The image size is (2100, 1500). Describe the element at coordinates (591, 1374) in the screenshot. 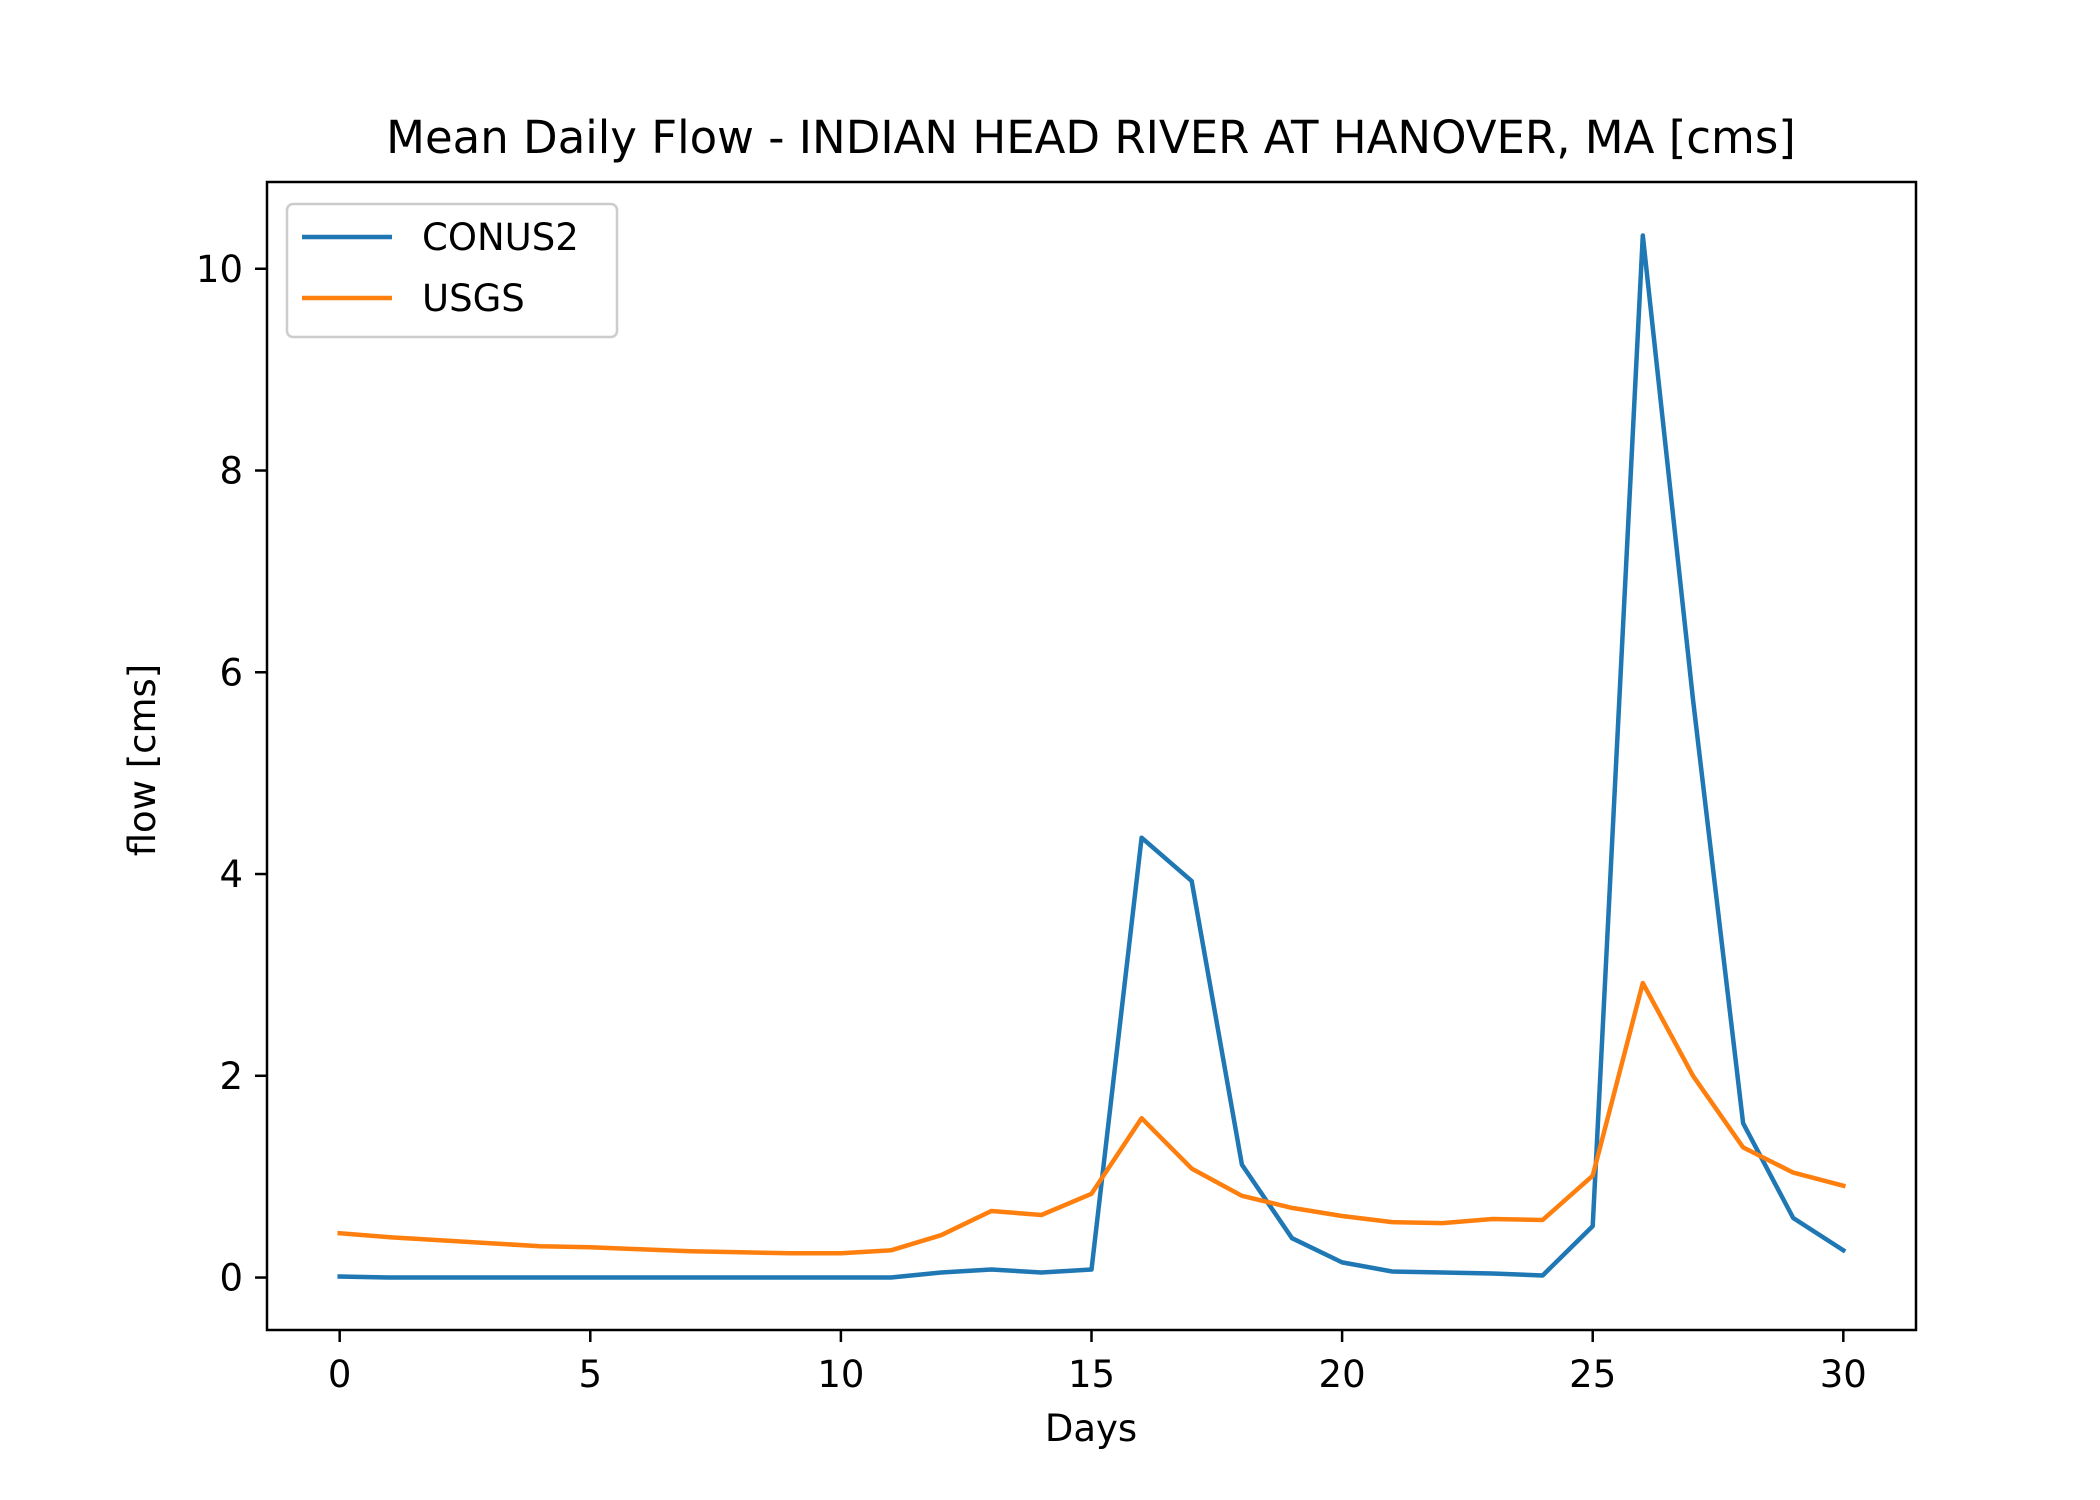

I see `x-tick-label: 5` at that location.